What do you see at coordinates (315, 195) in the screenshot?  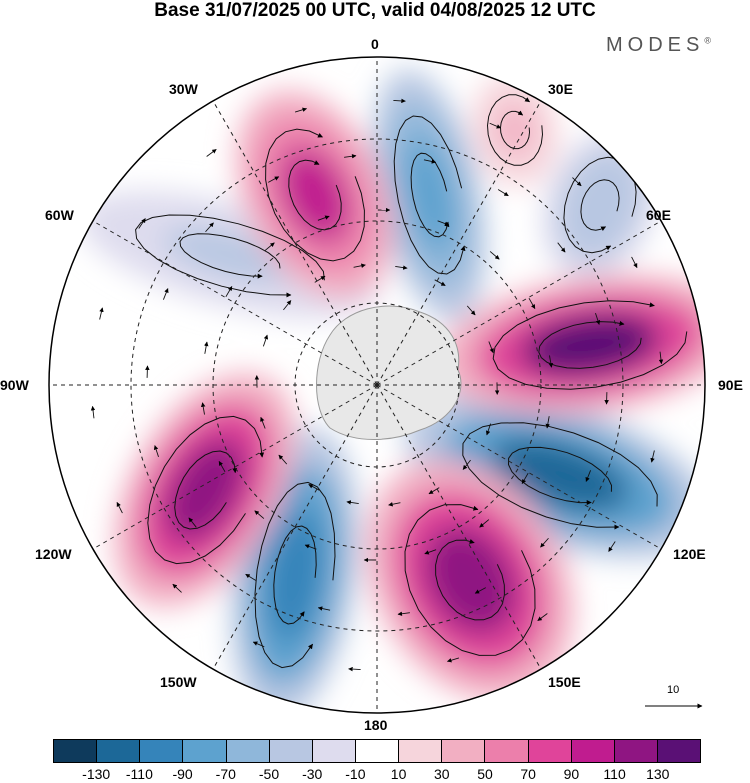 I see `positive-anomaly-20w` at bounding box center [315, 195].